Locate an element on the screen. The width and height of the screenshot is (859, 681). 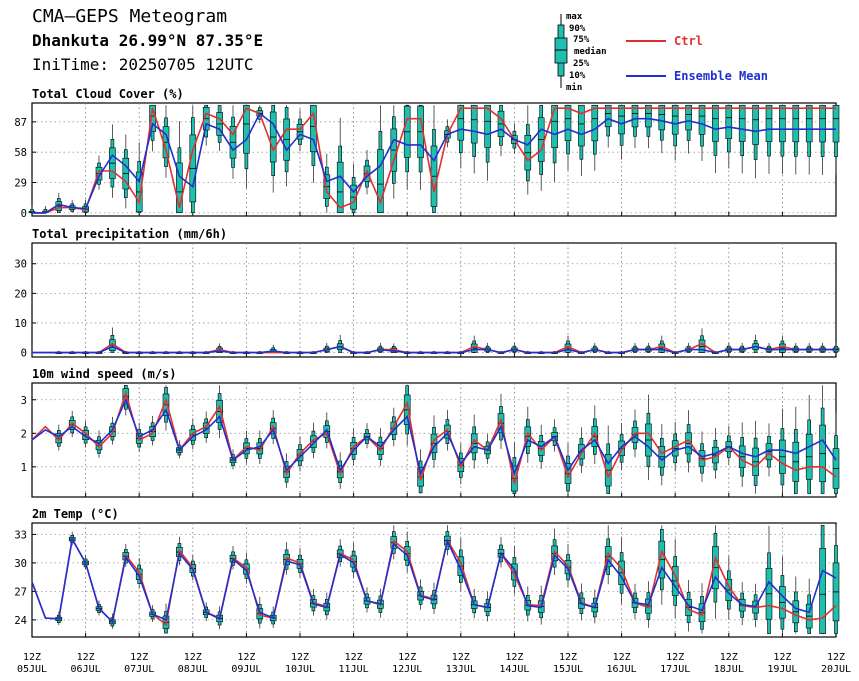
x-tick-date-label: 18JUL is located at coordinates (729, 669).